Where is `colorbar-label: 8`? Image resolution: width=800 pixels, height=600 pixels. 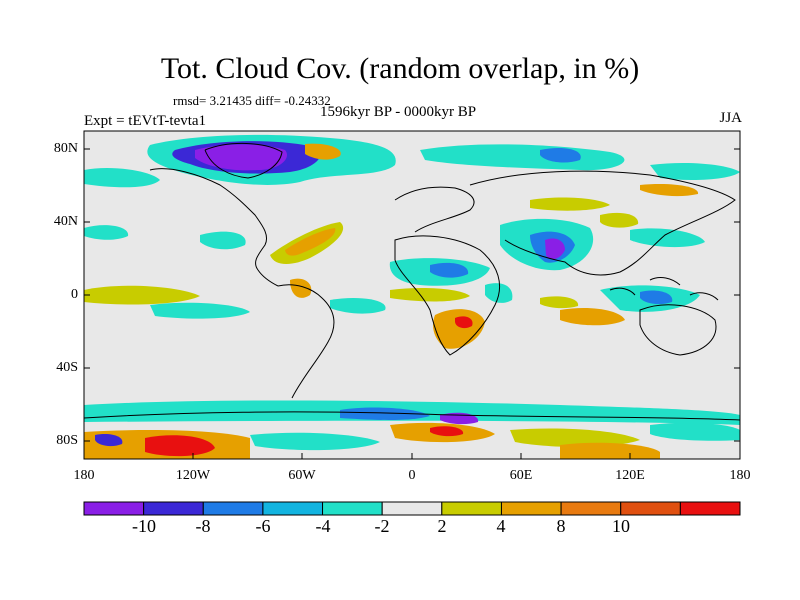 colorbar-label: 8 is located at coordinates (561, 526).